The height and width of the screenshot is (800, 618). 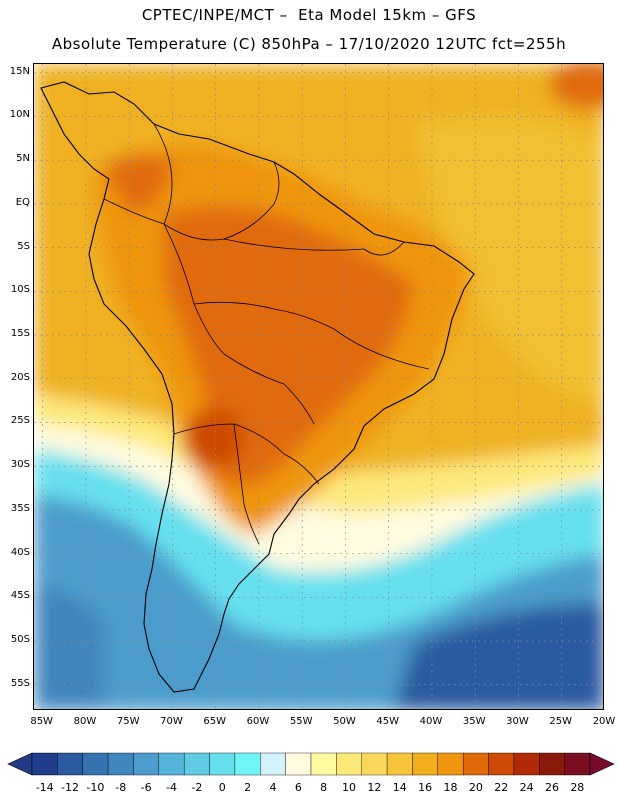 What do you see at coordinates (517, 721) in the screenshot?
I see `lon-label: 30W` at bounding box center [517, 721].